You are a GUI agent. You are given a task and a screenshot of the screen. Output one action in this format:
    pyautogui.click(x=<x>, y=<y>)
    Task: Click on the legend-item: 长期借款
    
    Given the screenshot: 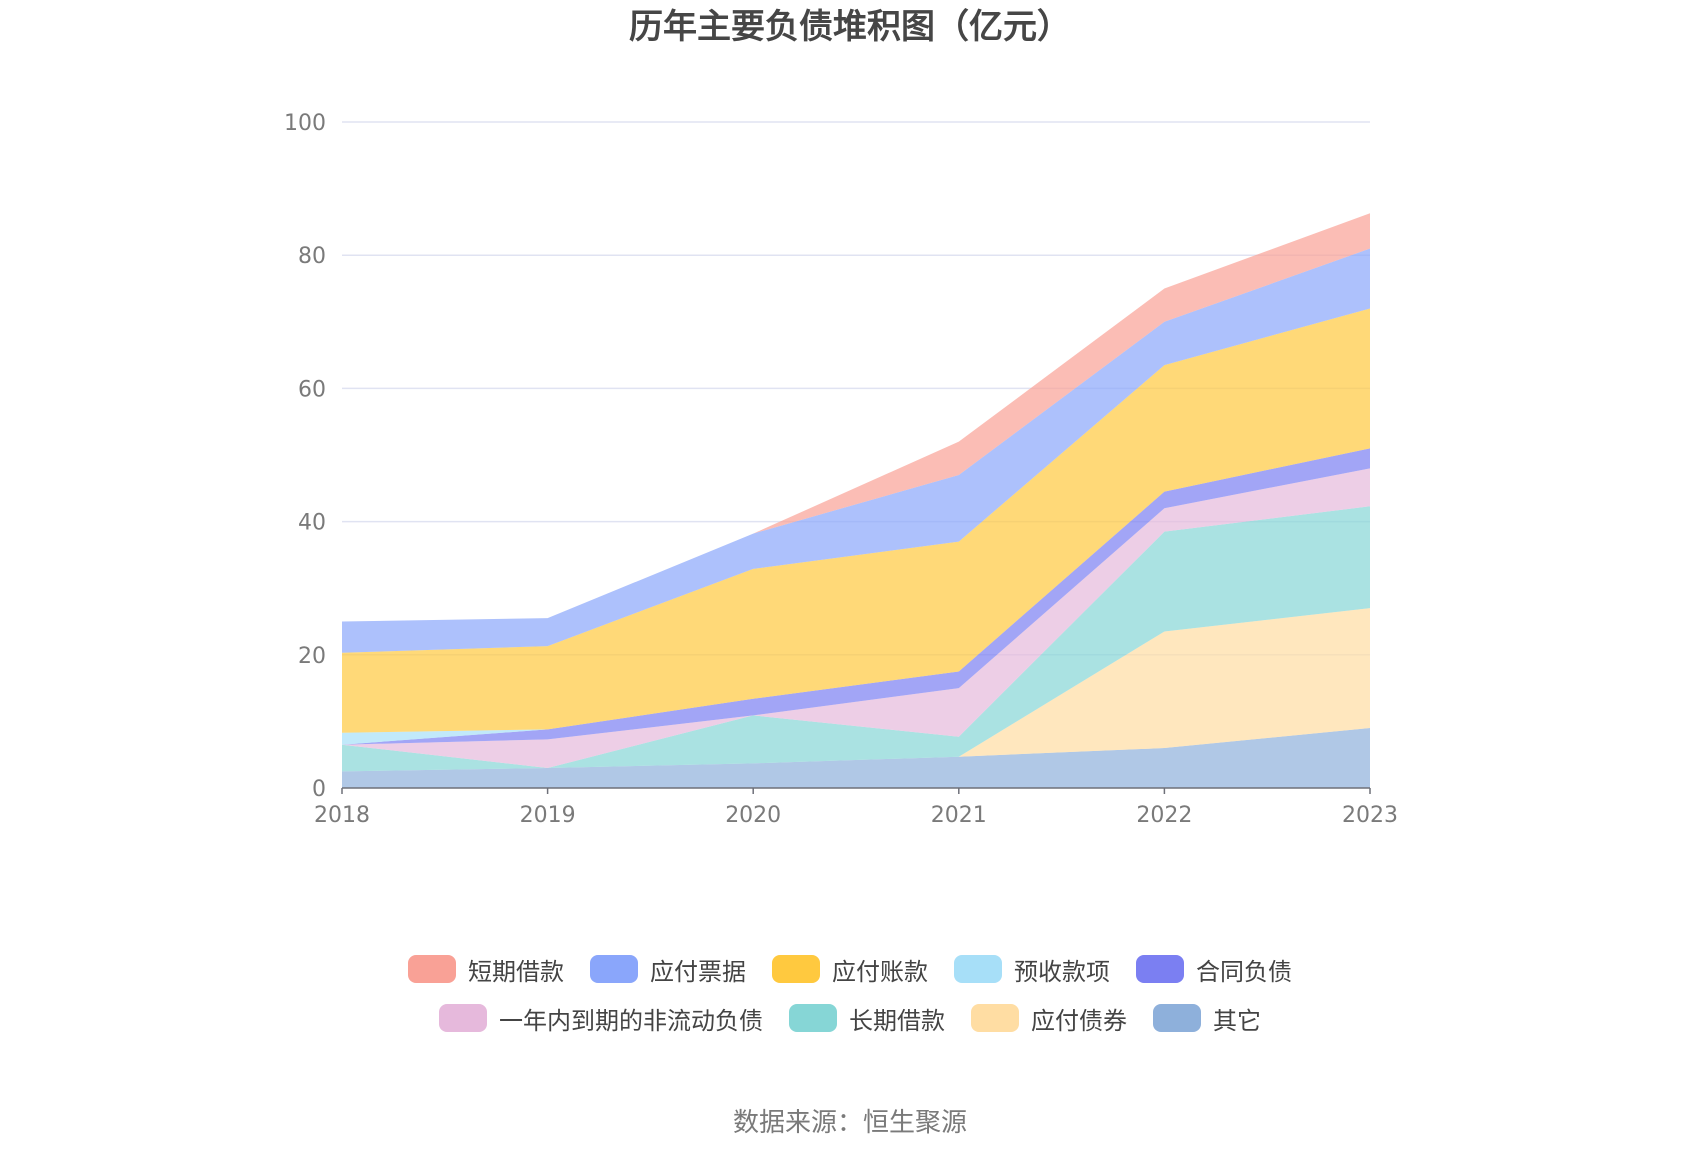 What is the action you would take?
    pyautogui.click(x=867, y=1018)
    